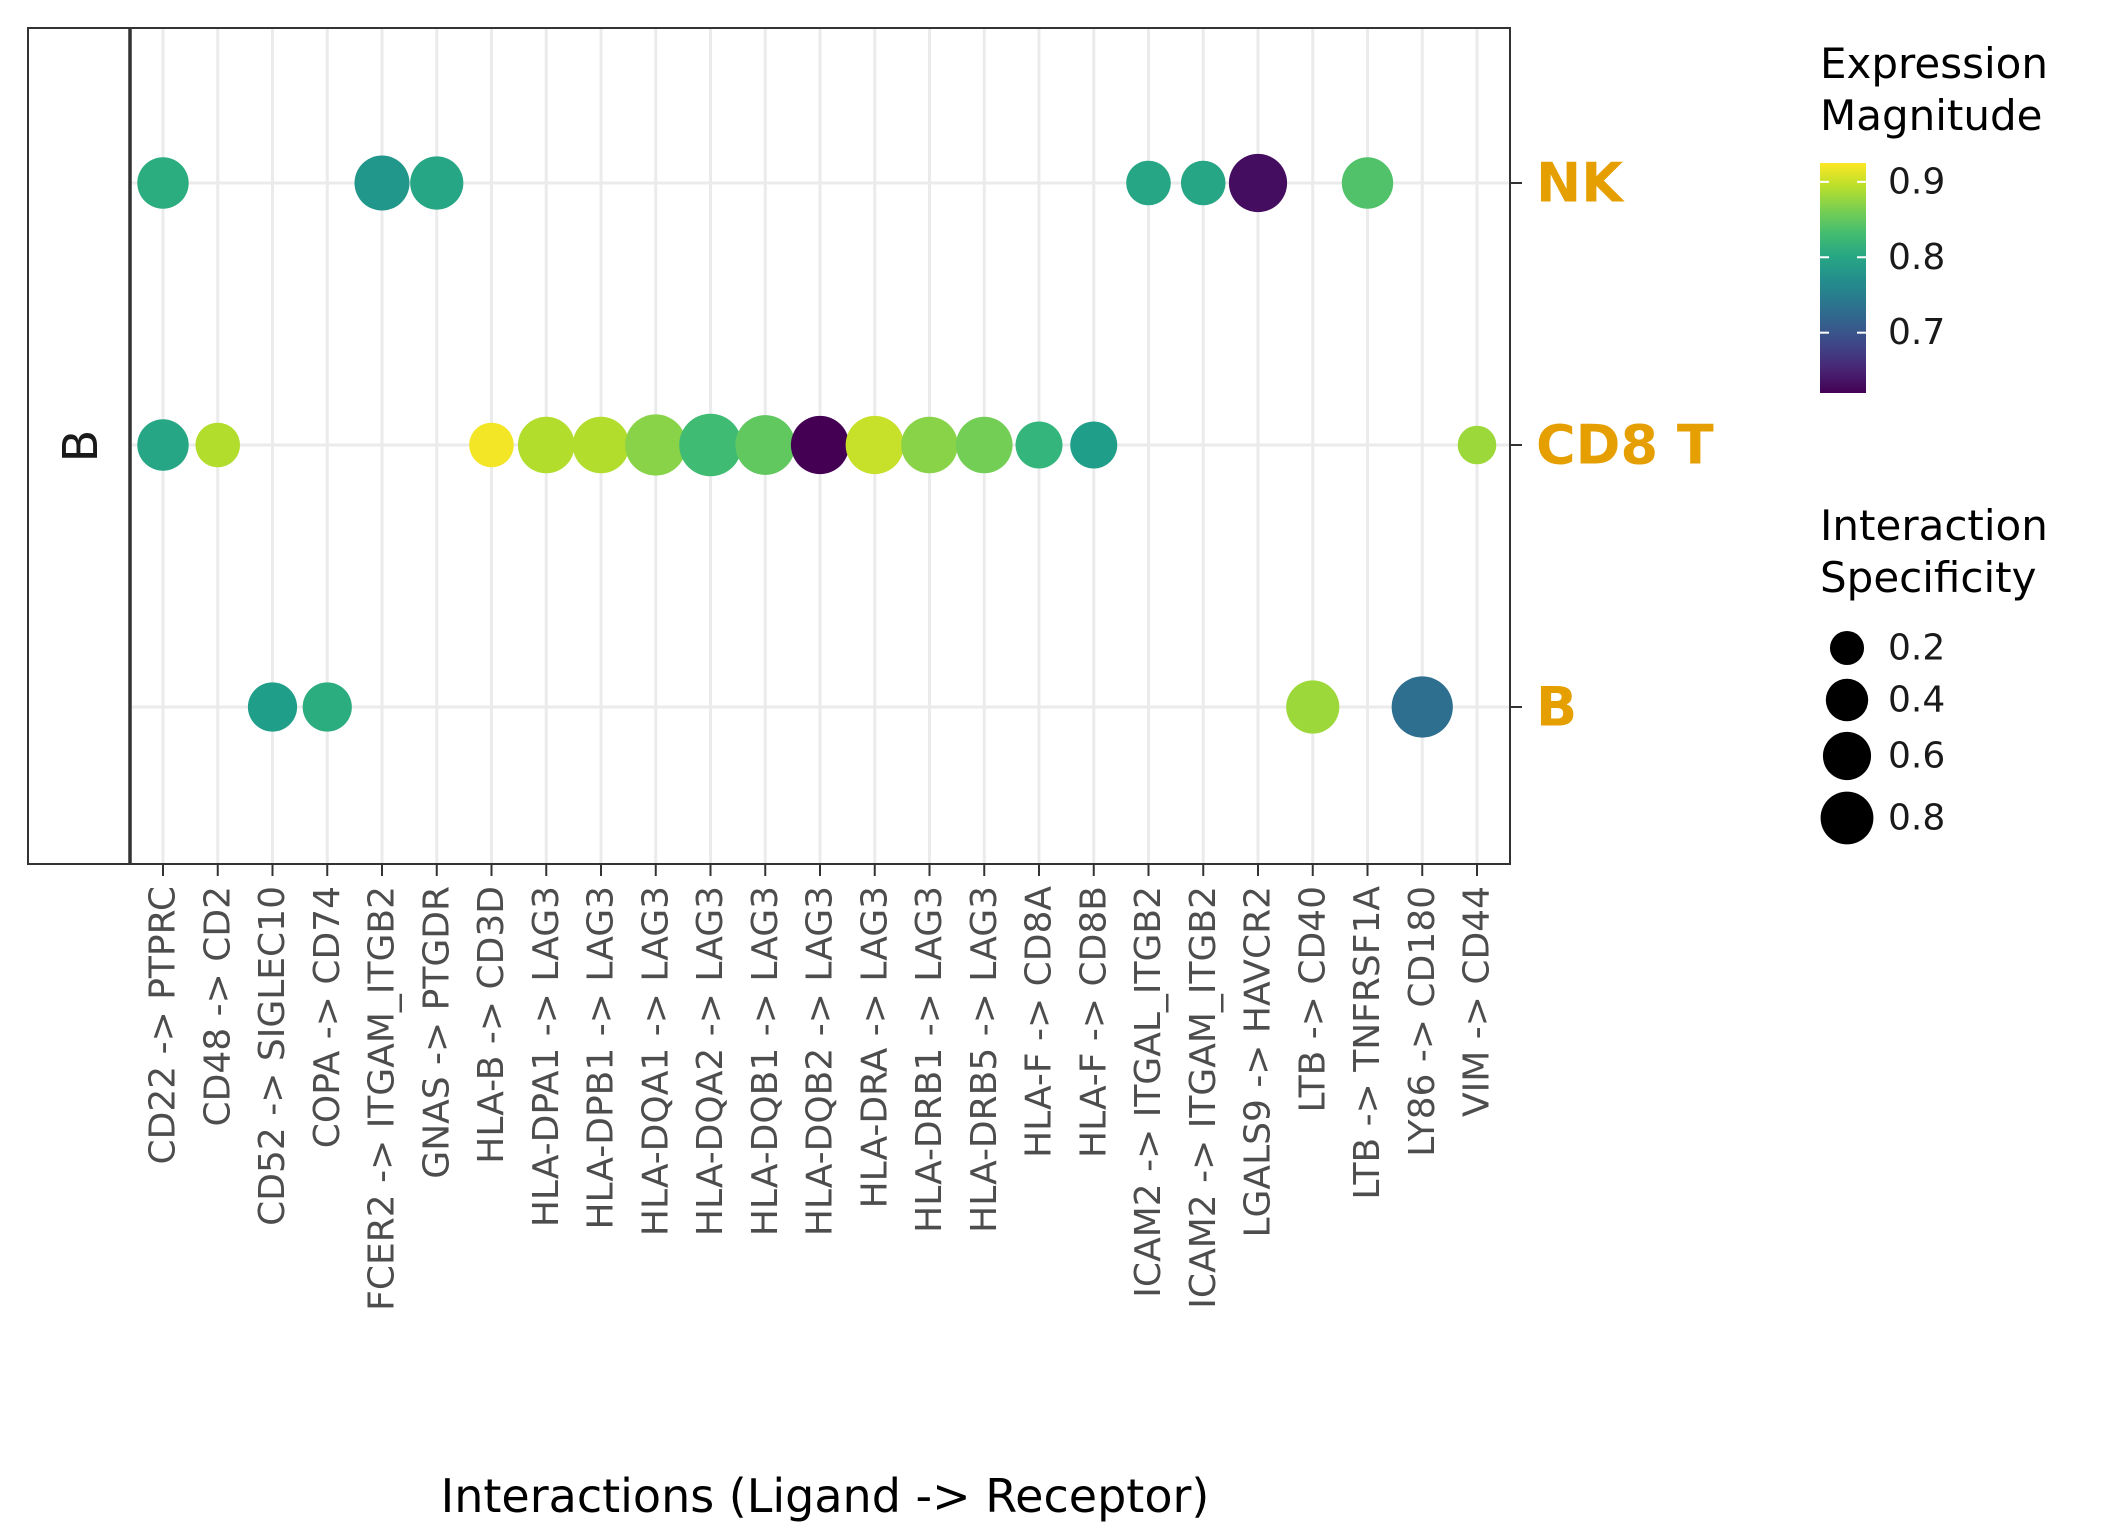 The image size is (2112, 1536). I want to click on color-legend-label: 0.8, so click(1916, 257).